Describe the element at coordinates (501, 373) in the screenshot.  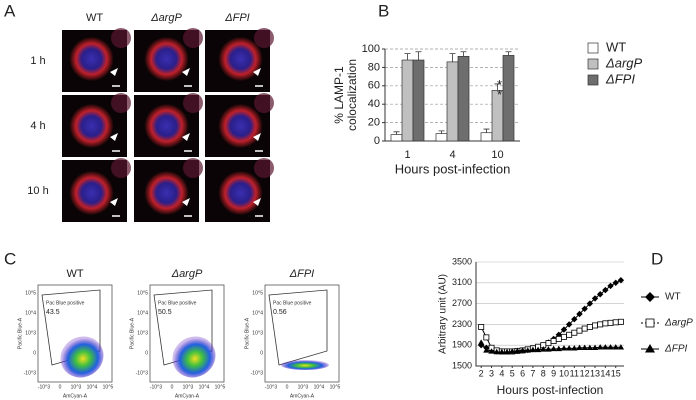
I see `x-tick-label: 4` at that location.